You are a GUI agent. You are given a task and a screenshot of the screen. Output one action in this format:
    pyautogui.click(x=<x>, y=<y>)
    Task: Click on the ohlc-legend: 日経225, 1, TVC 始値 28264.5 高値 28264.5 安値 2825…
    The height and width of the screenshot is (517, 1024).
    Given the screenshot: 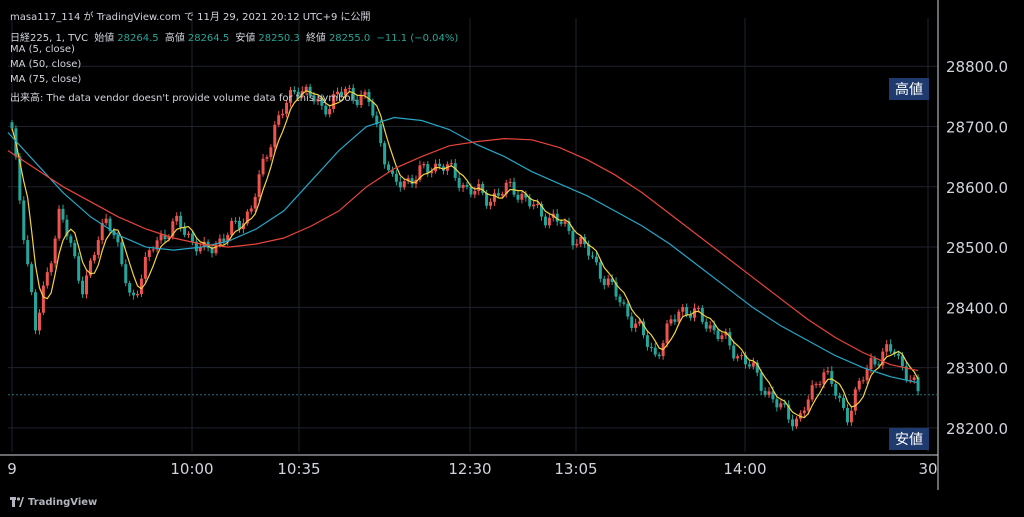 What is the action you would take?
    pyautogui.click(x=235, y=36)
    